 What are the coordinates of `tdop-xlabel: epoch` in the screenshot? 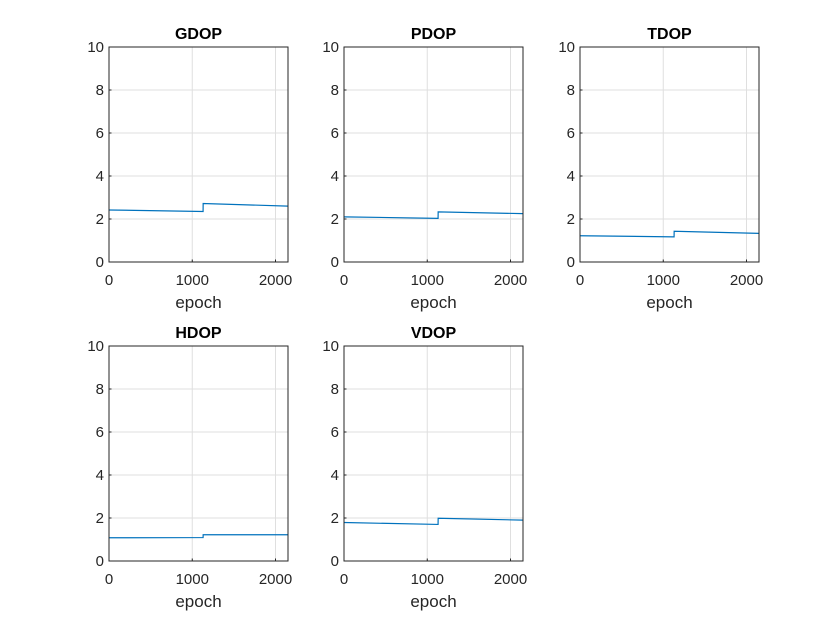 It's located at (669, 302).